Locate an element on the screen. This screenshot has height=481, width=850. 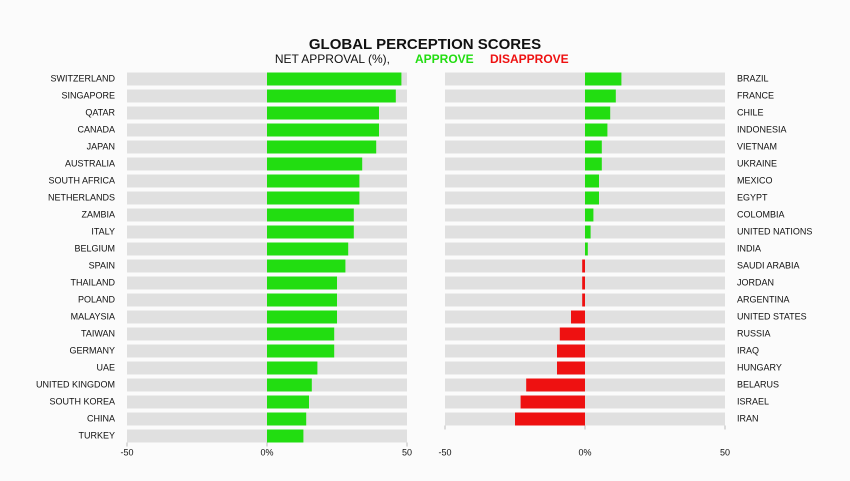
y-tick-label: QATAR is located at coordinates (100, 112).